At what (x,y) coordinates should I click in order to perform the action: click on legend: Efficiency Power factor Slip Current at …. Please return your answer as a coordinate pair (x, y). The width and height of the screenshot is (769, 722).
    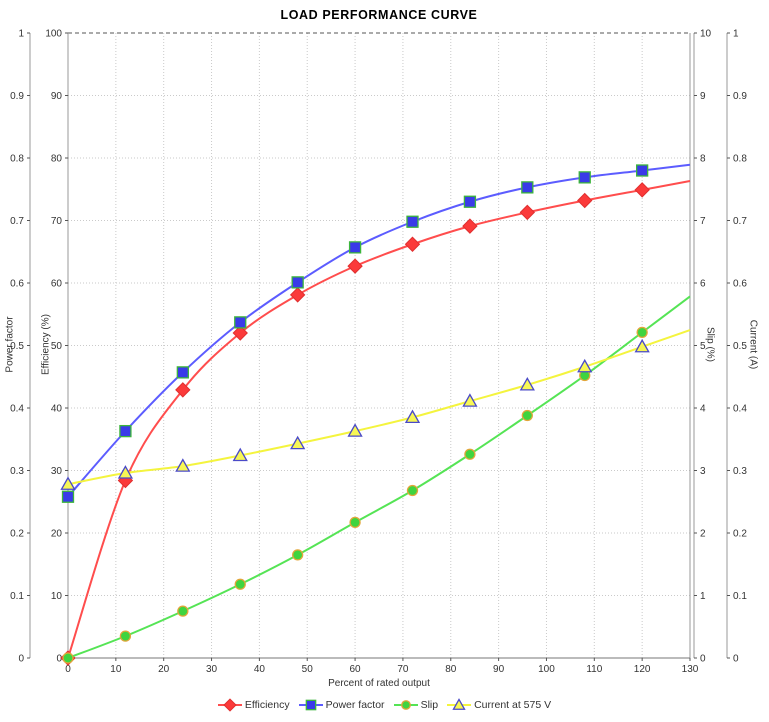
    Looking at the image, I should click on (384, 705).